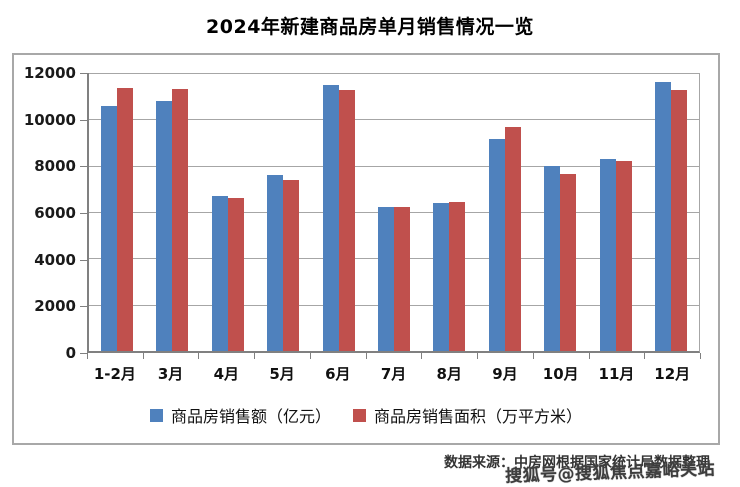 This screenshot has height=487, width=740. What do you see at coordinates (672, 374) in the screenshot?
I see `x-category-label: 12月` at bounding box center [672, 374].